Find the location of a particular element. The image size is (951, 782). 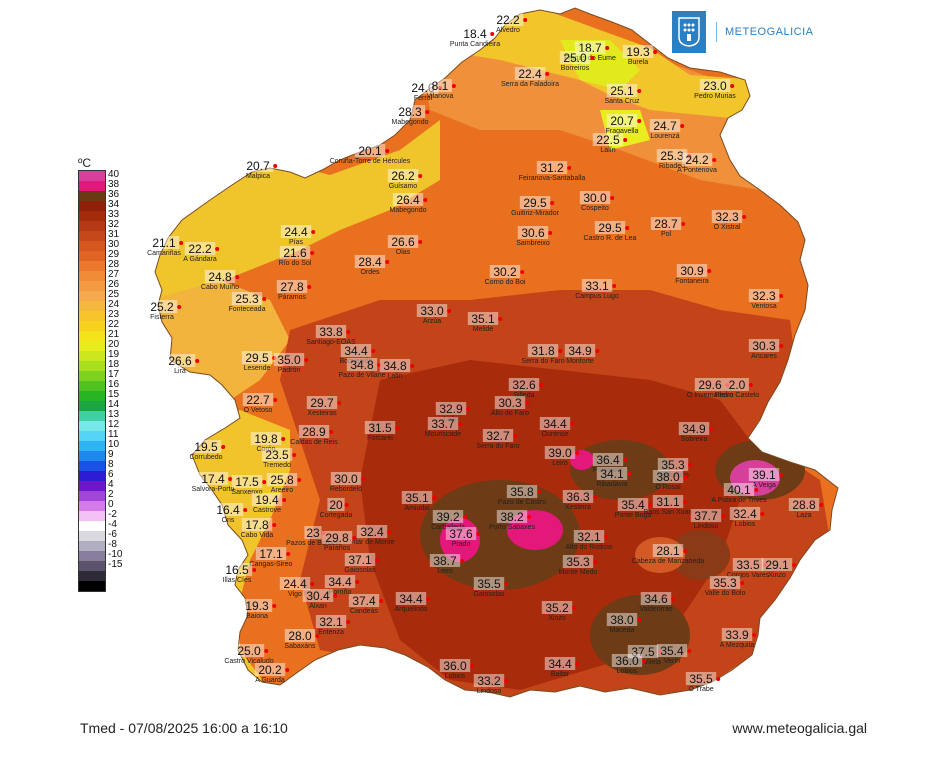

station-marker: 36.4Pontearte is located at coordinates (610, 463).